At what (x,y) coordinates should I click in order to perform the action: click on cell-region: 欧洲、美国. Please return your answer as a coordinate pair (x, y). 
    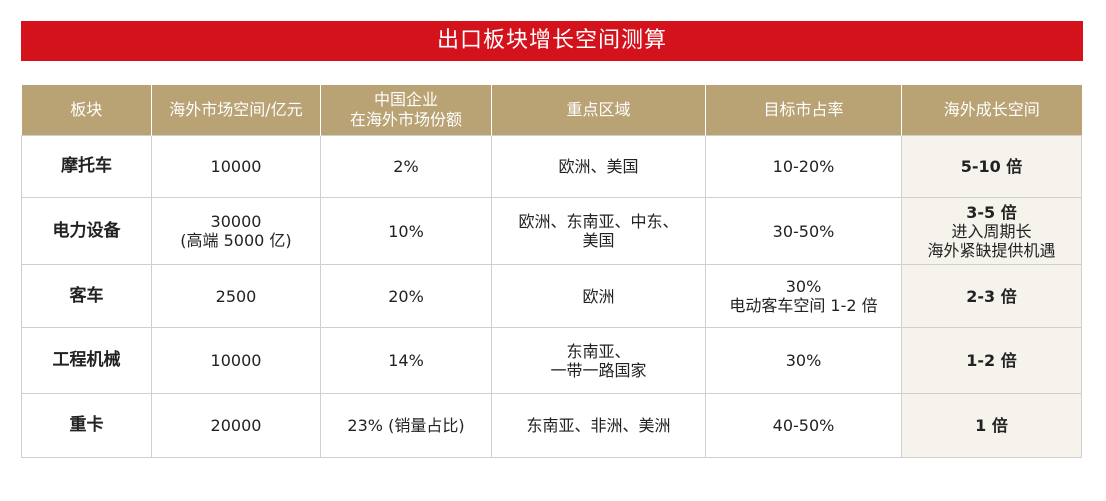
    Looking at the image, I should click on (598, 166).